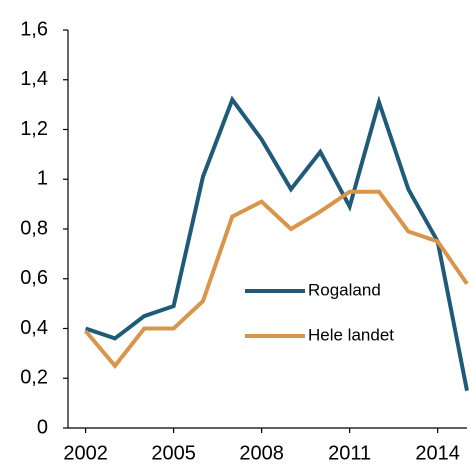 The image size is (471, 468). I want to click on x-tick-label: 2002, so click(85, 453).